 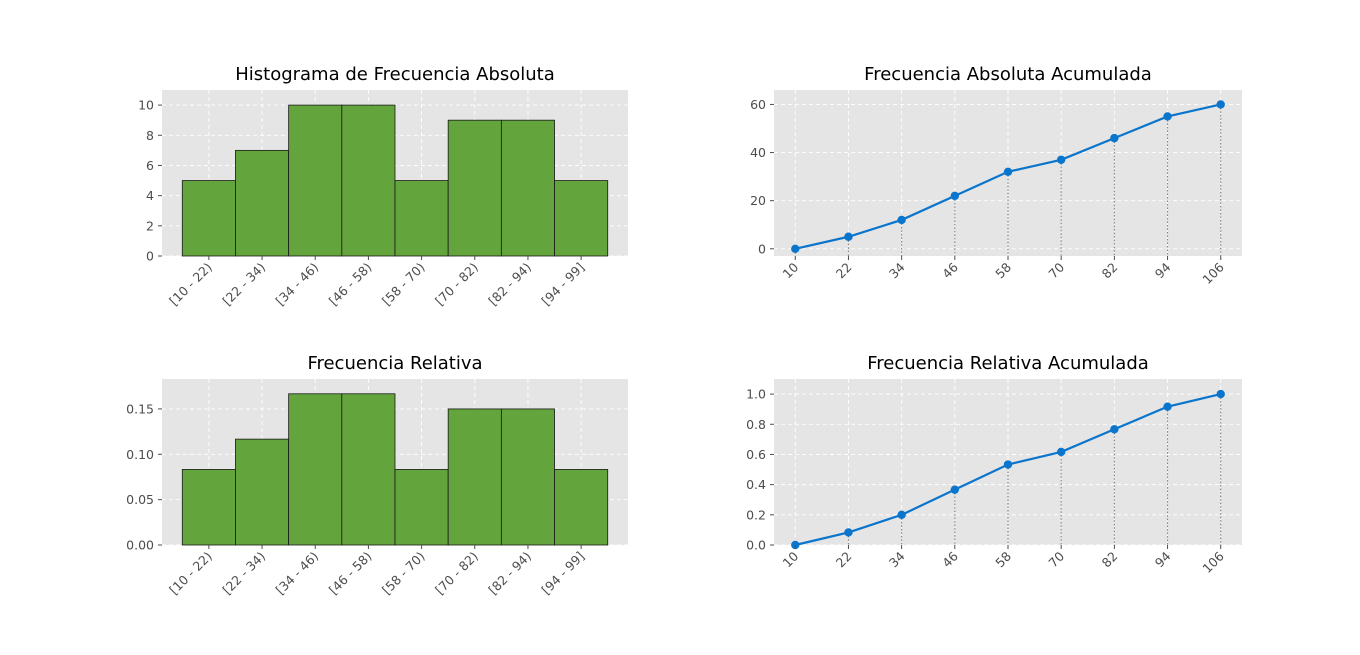 What do you see at coordinates (140, 545) in the screenshot?
I see `y-tick-label: 0.00` at bounding box center [140, 545].